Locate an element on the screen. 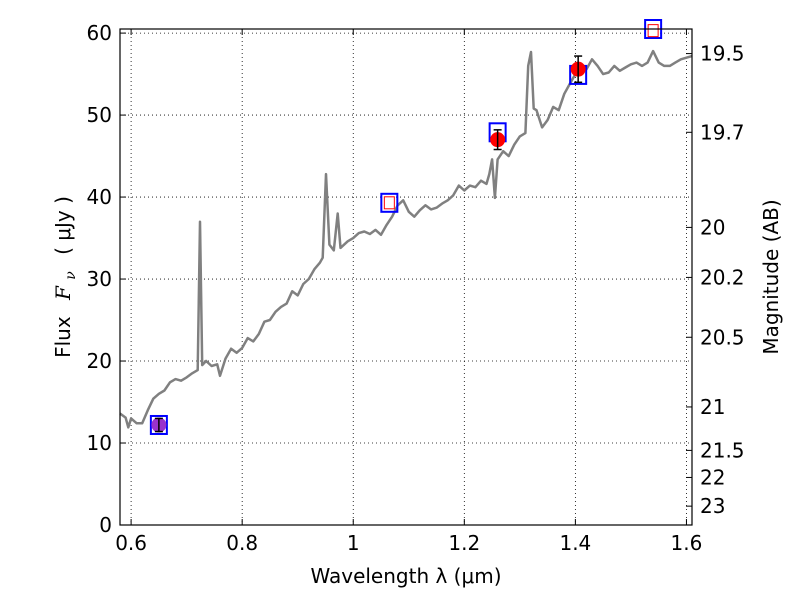 Image resolution: width=800 pixels, height=600 pixels. y-axis-title: Flux F ν ( μJy ) is located at coordinates (65, 277).